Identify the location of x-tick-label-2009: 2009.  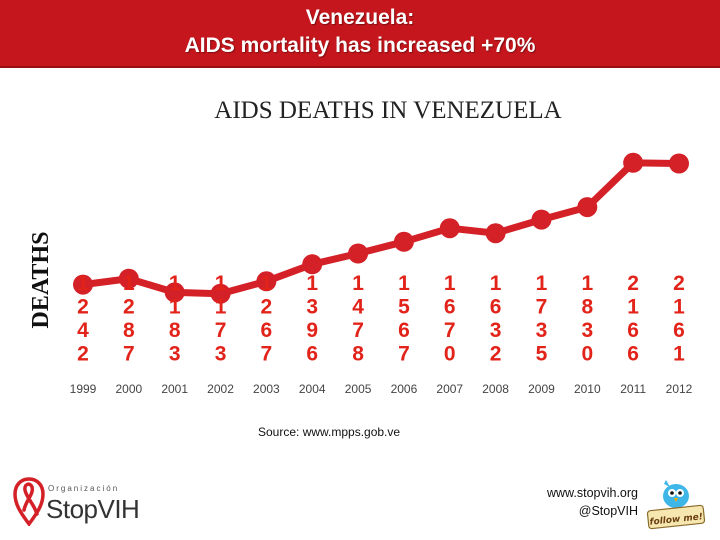
(541, 389).